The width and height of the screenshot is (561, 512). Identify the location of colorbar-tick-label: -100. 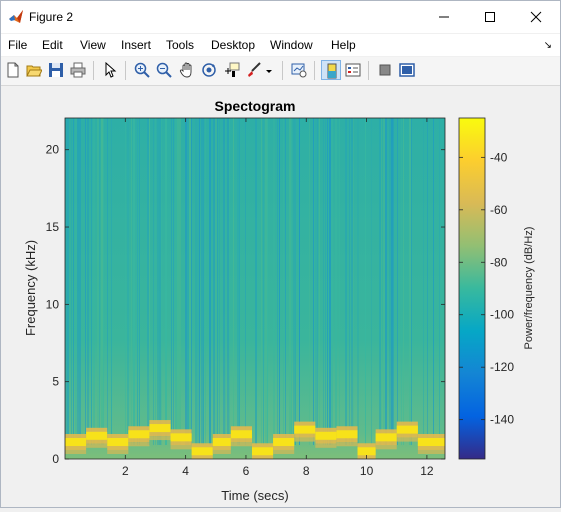
(502, 315).